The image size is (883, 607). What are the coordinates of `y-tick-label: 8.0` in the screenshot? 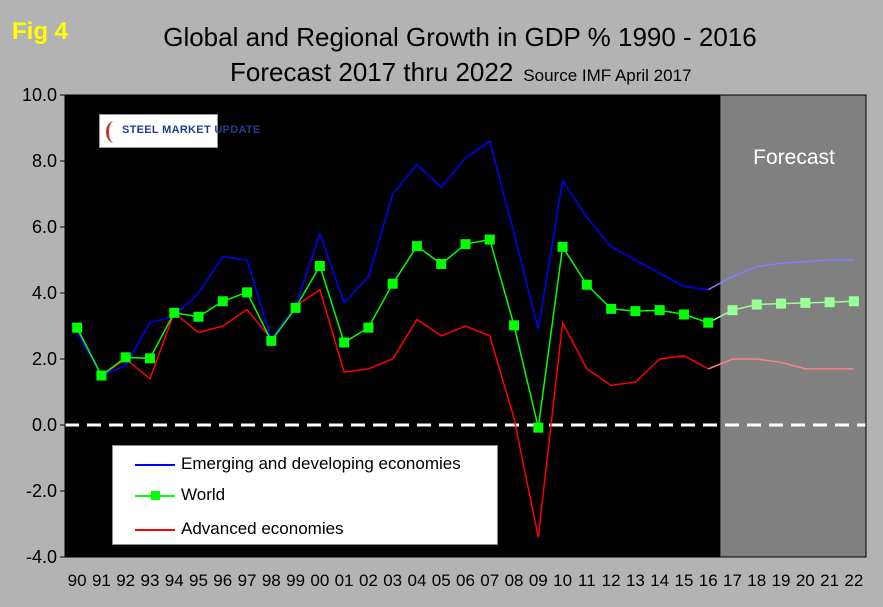 It's located at (44, 161).